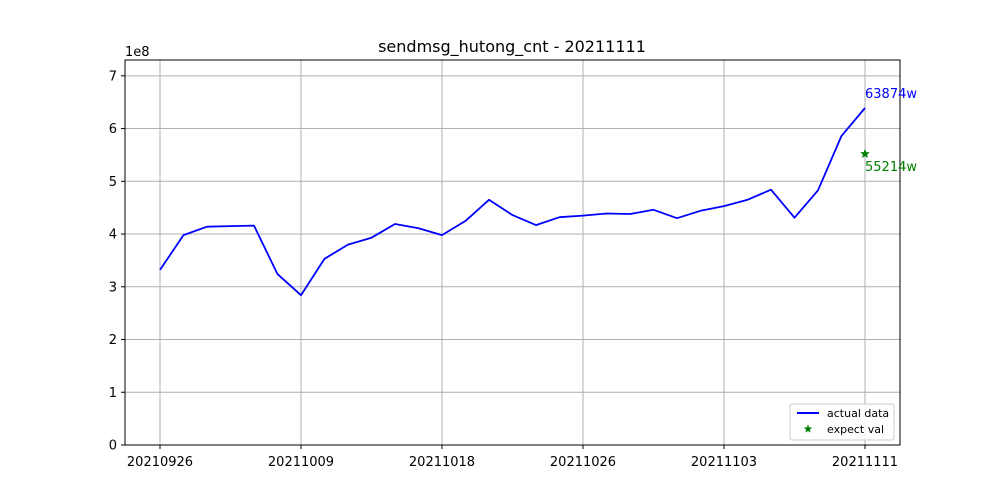 The image size is (1000, 500). What do you see at coordinates (113, 182) in the screenshot?
I see `y-tick-label: 5` at bounding box center [113, 182].